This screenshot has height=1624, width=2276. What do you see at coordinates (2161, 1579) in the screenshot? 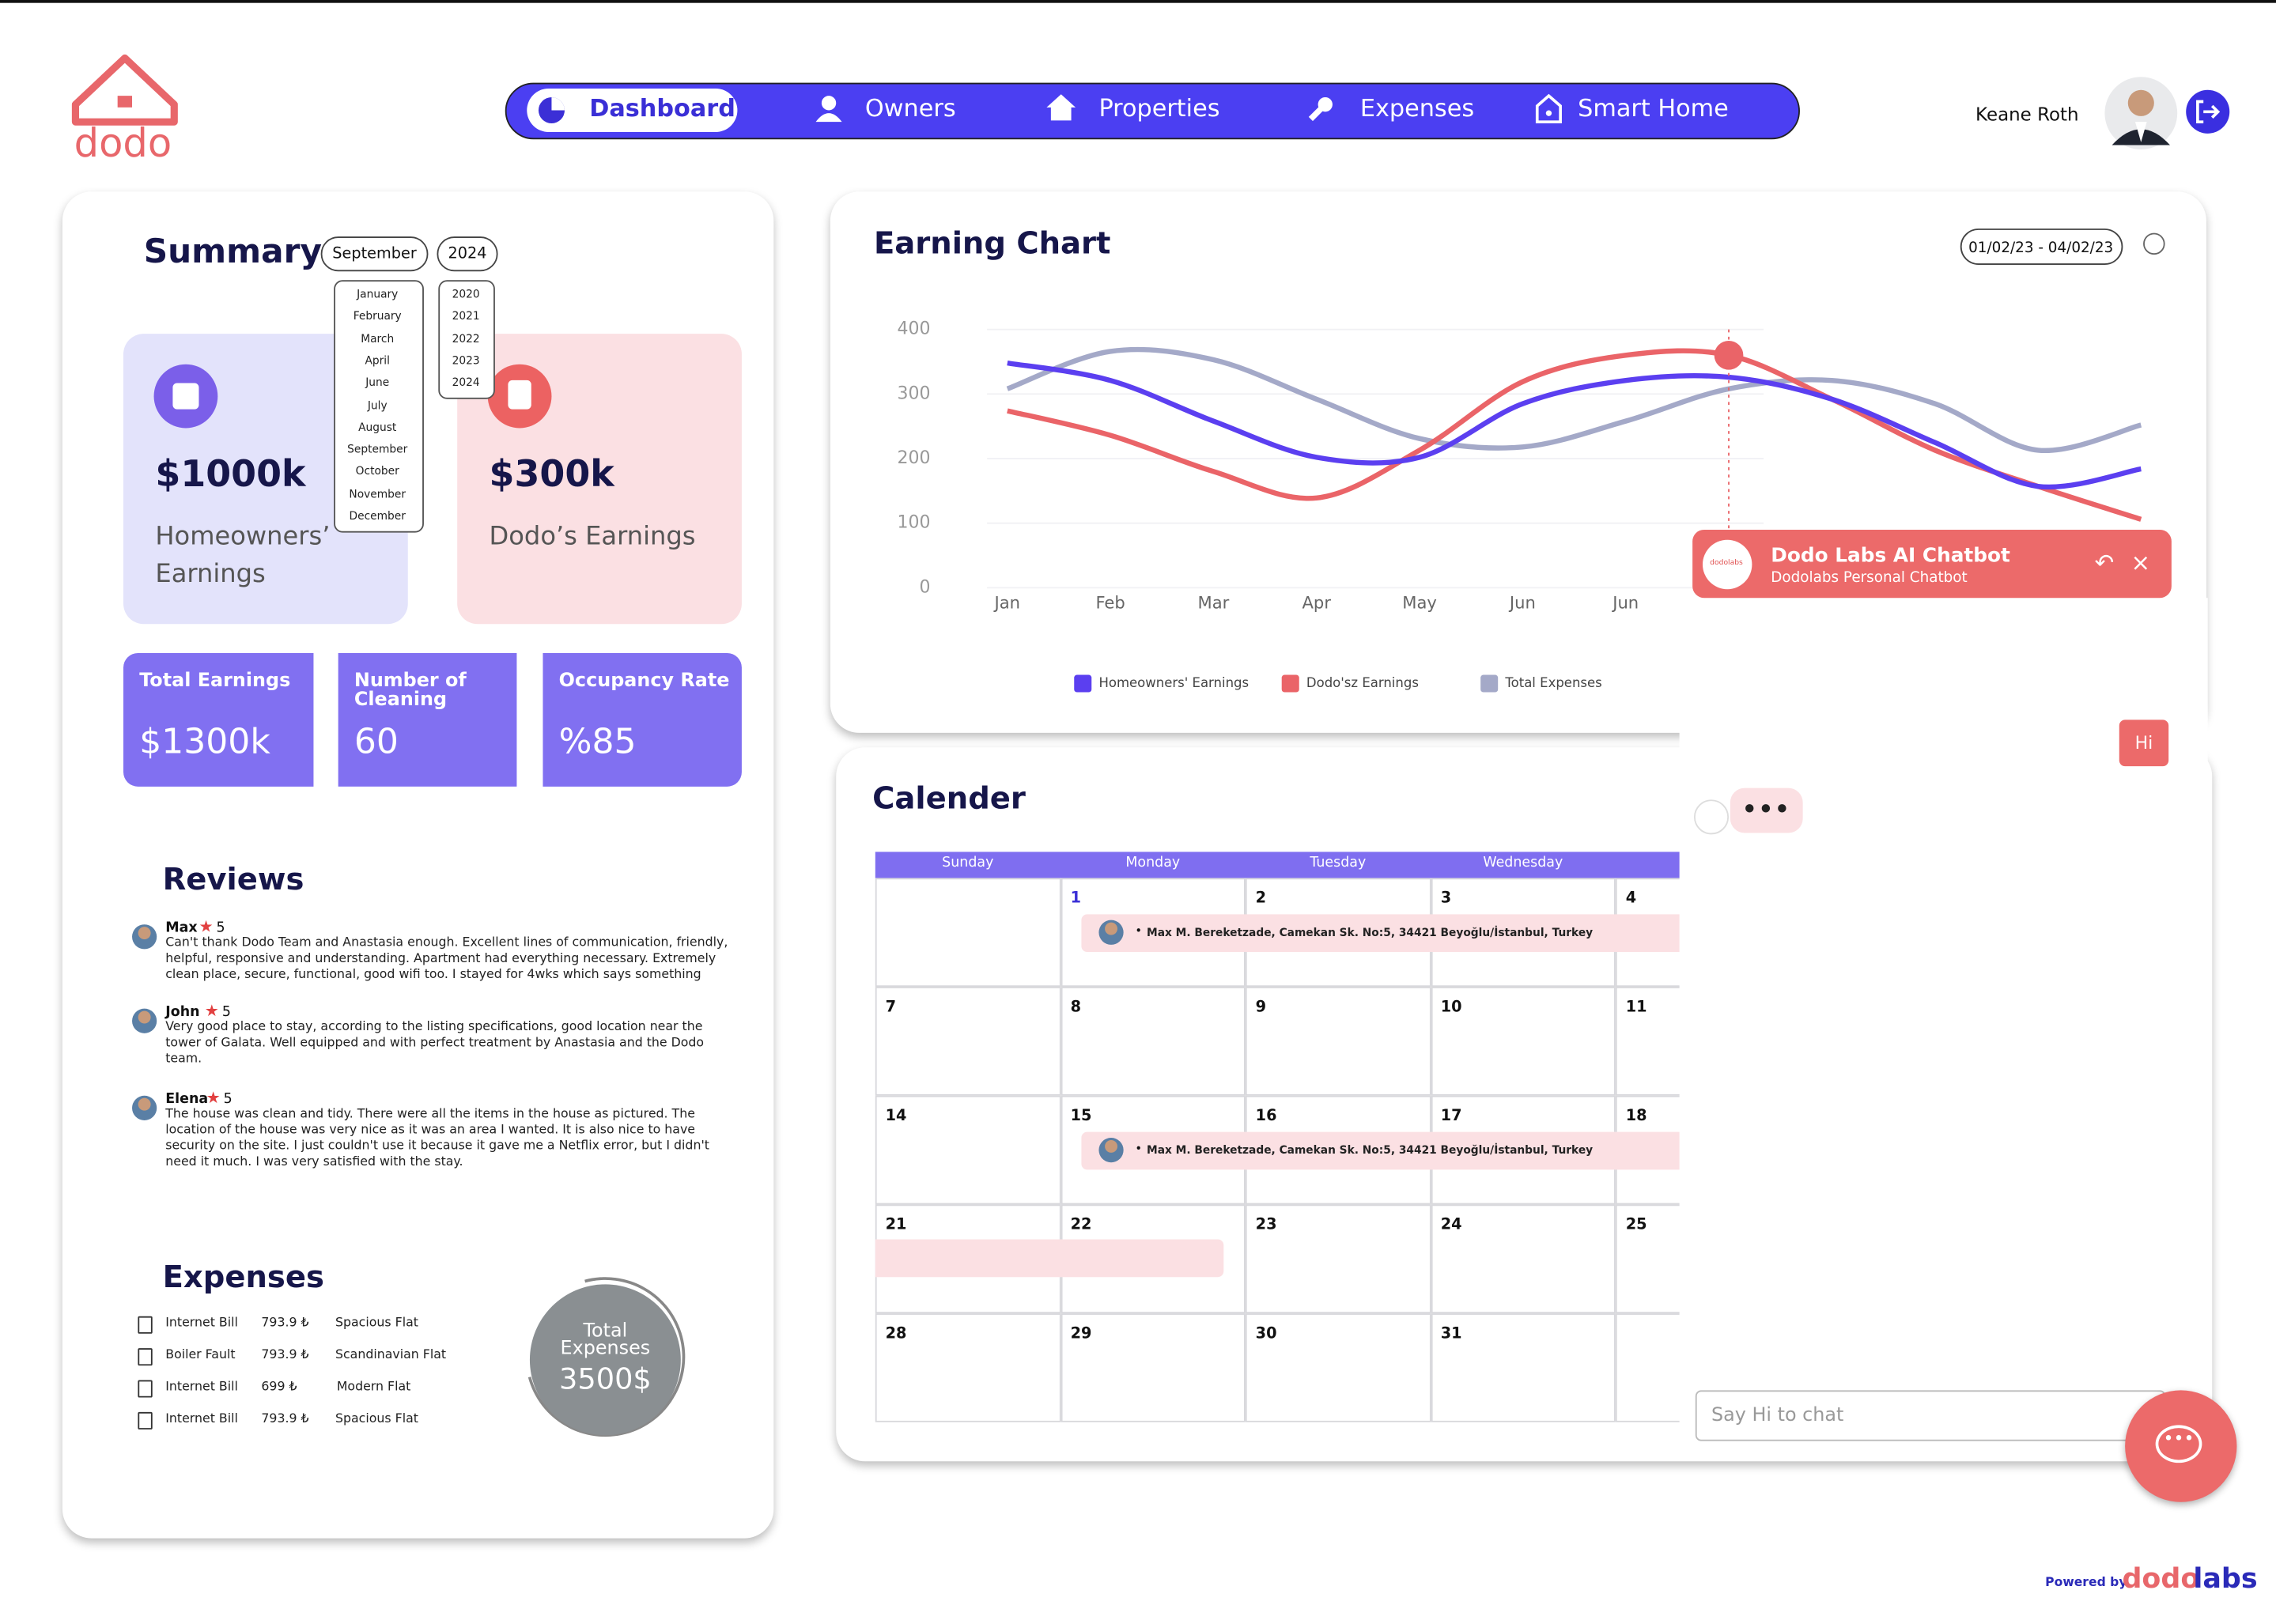
I see `brand: dodo` at bounding box center [2161, 1579].